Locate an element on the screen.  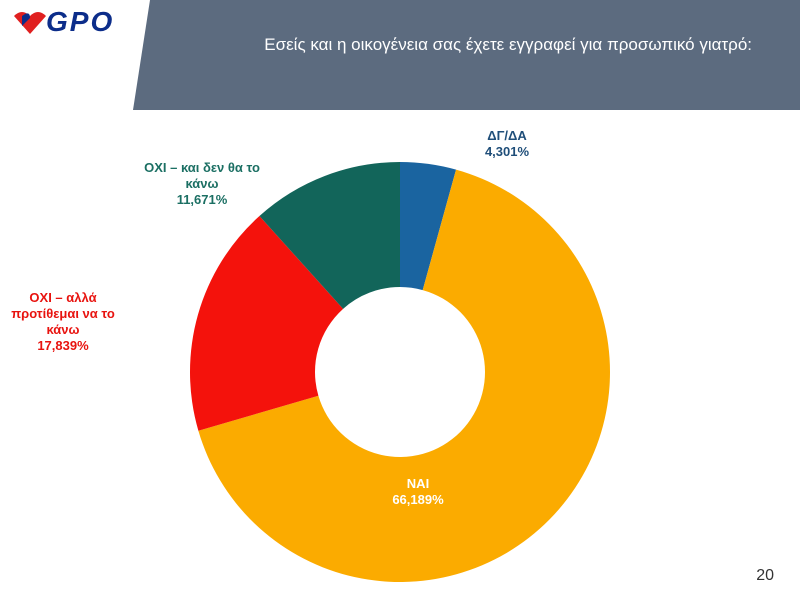
category-label: ΔΓ/ΔΑ is located at coordinates (507, 135).